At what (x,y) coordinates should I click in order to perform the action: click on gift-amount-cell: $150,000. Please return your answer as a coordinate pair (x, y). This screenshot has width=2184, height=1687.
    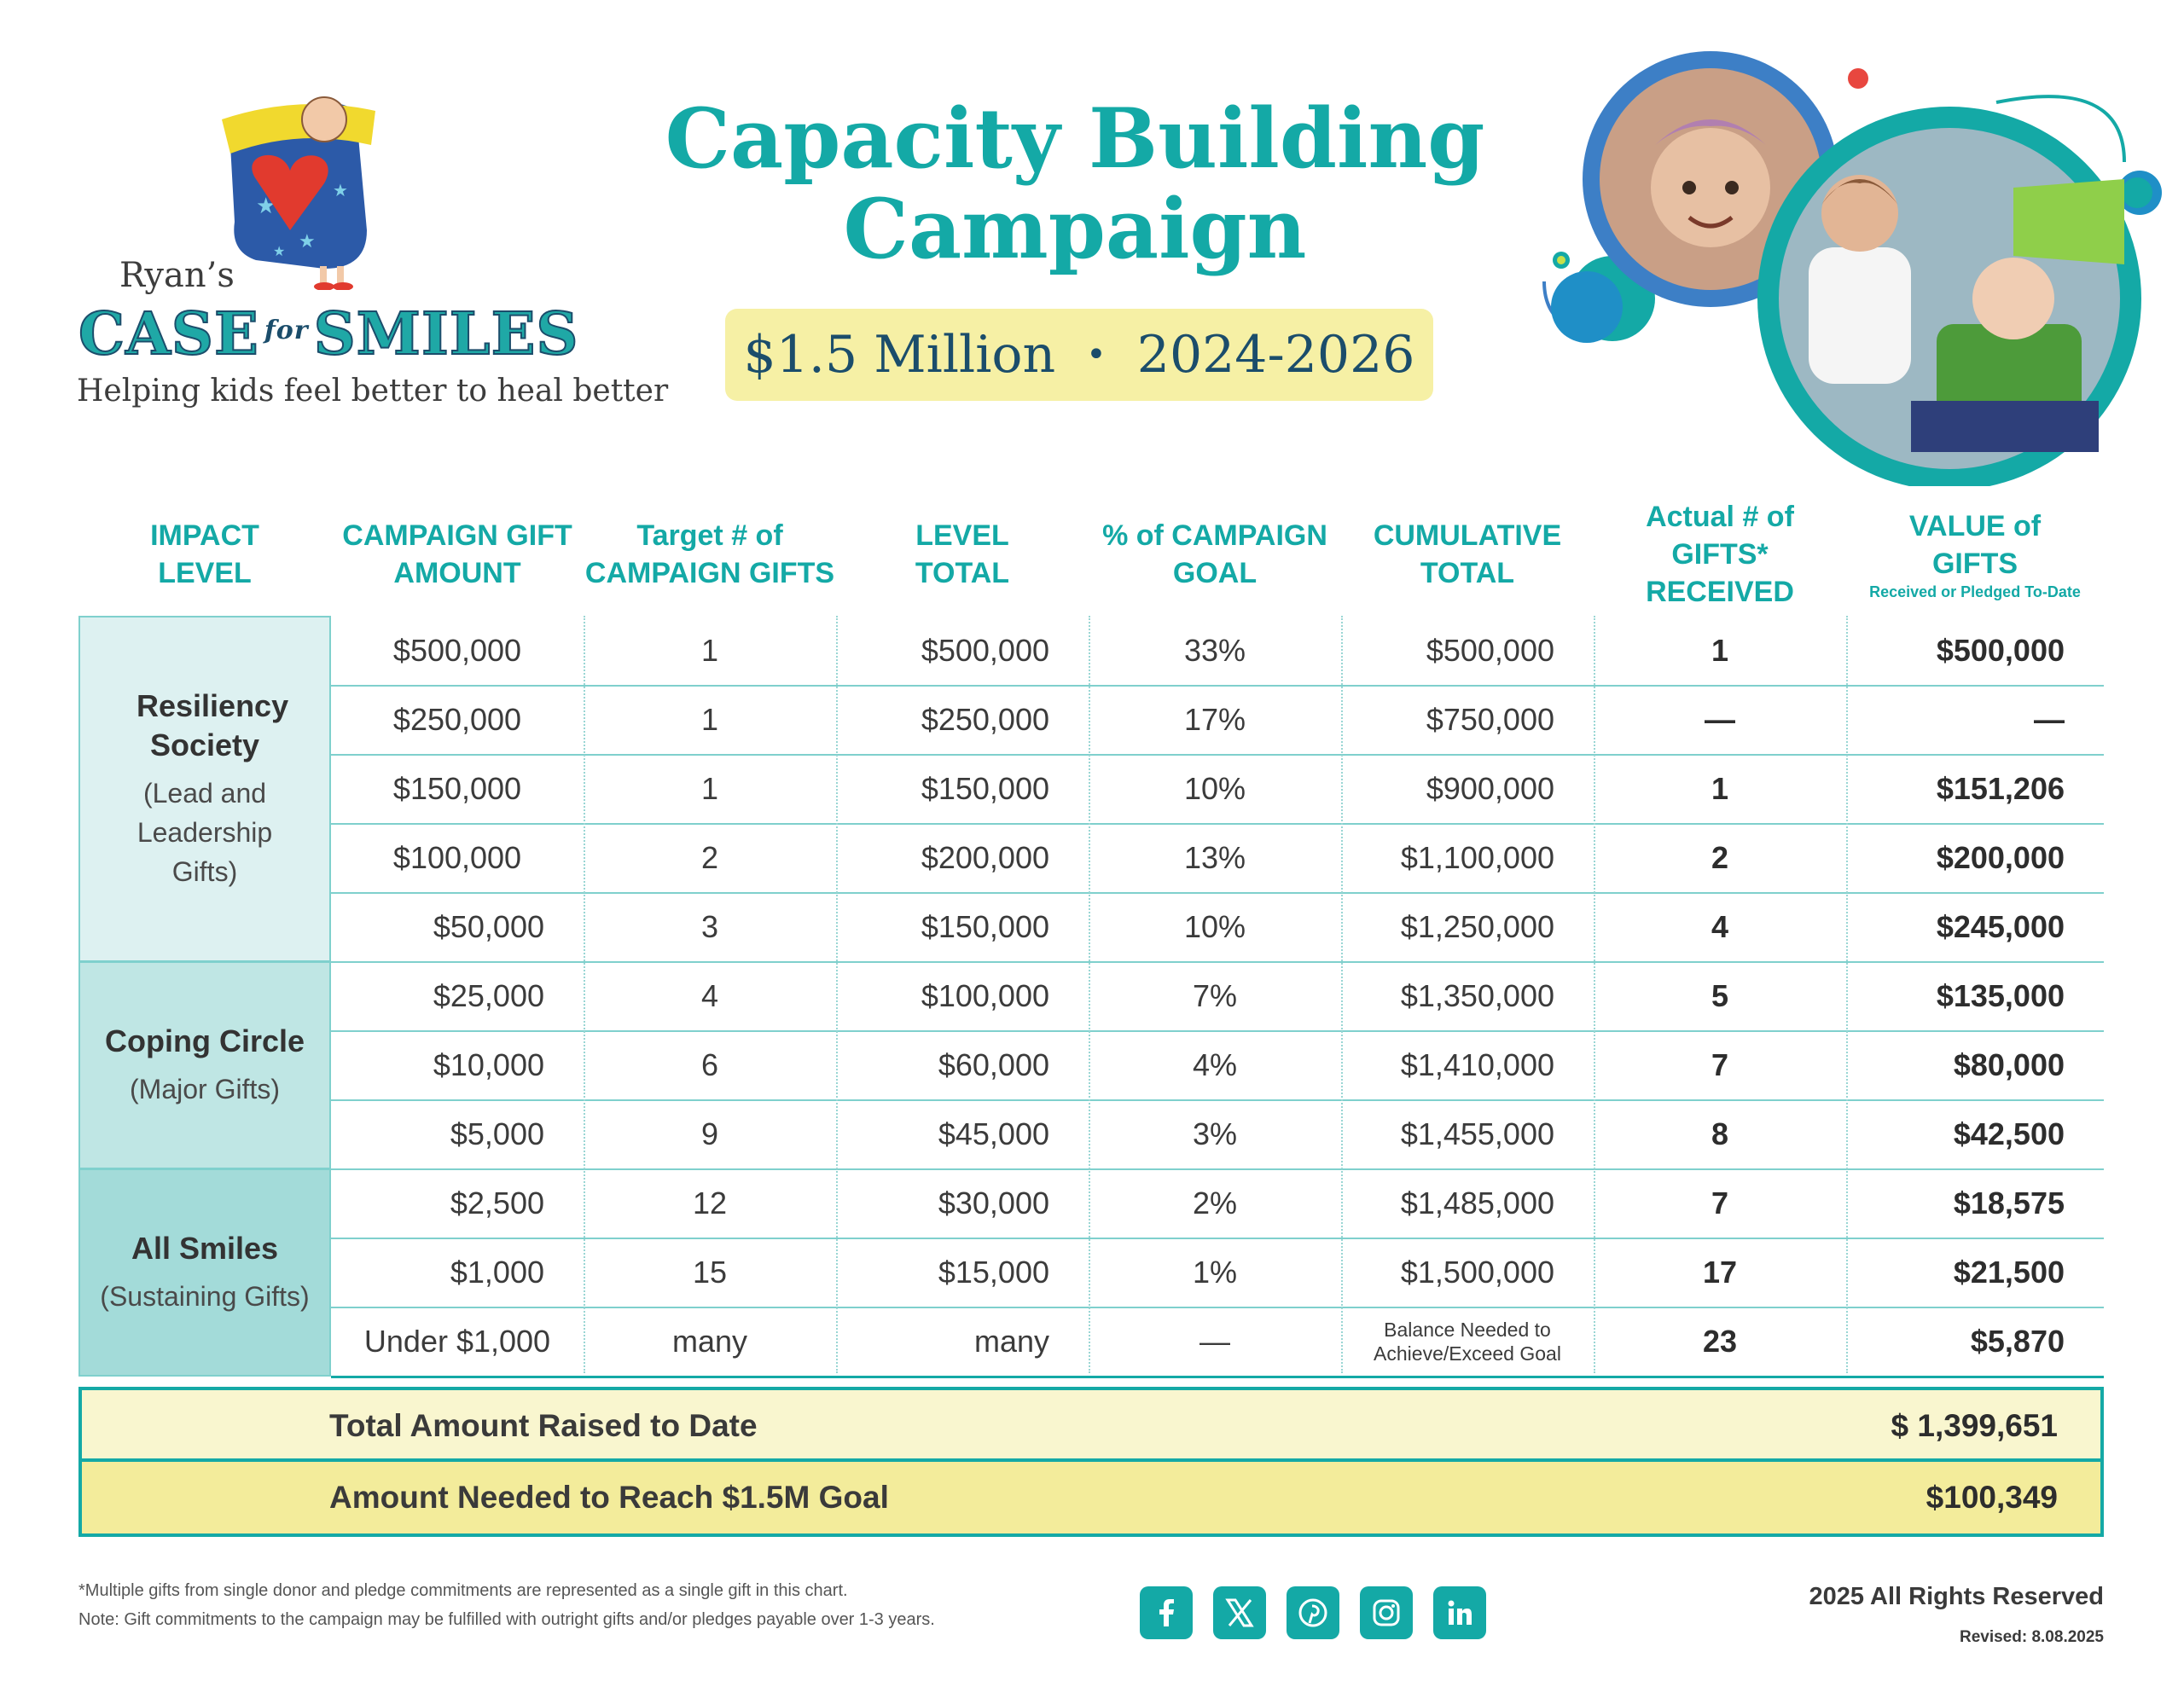
    Looking at the image, I should click on (457, 788).